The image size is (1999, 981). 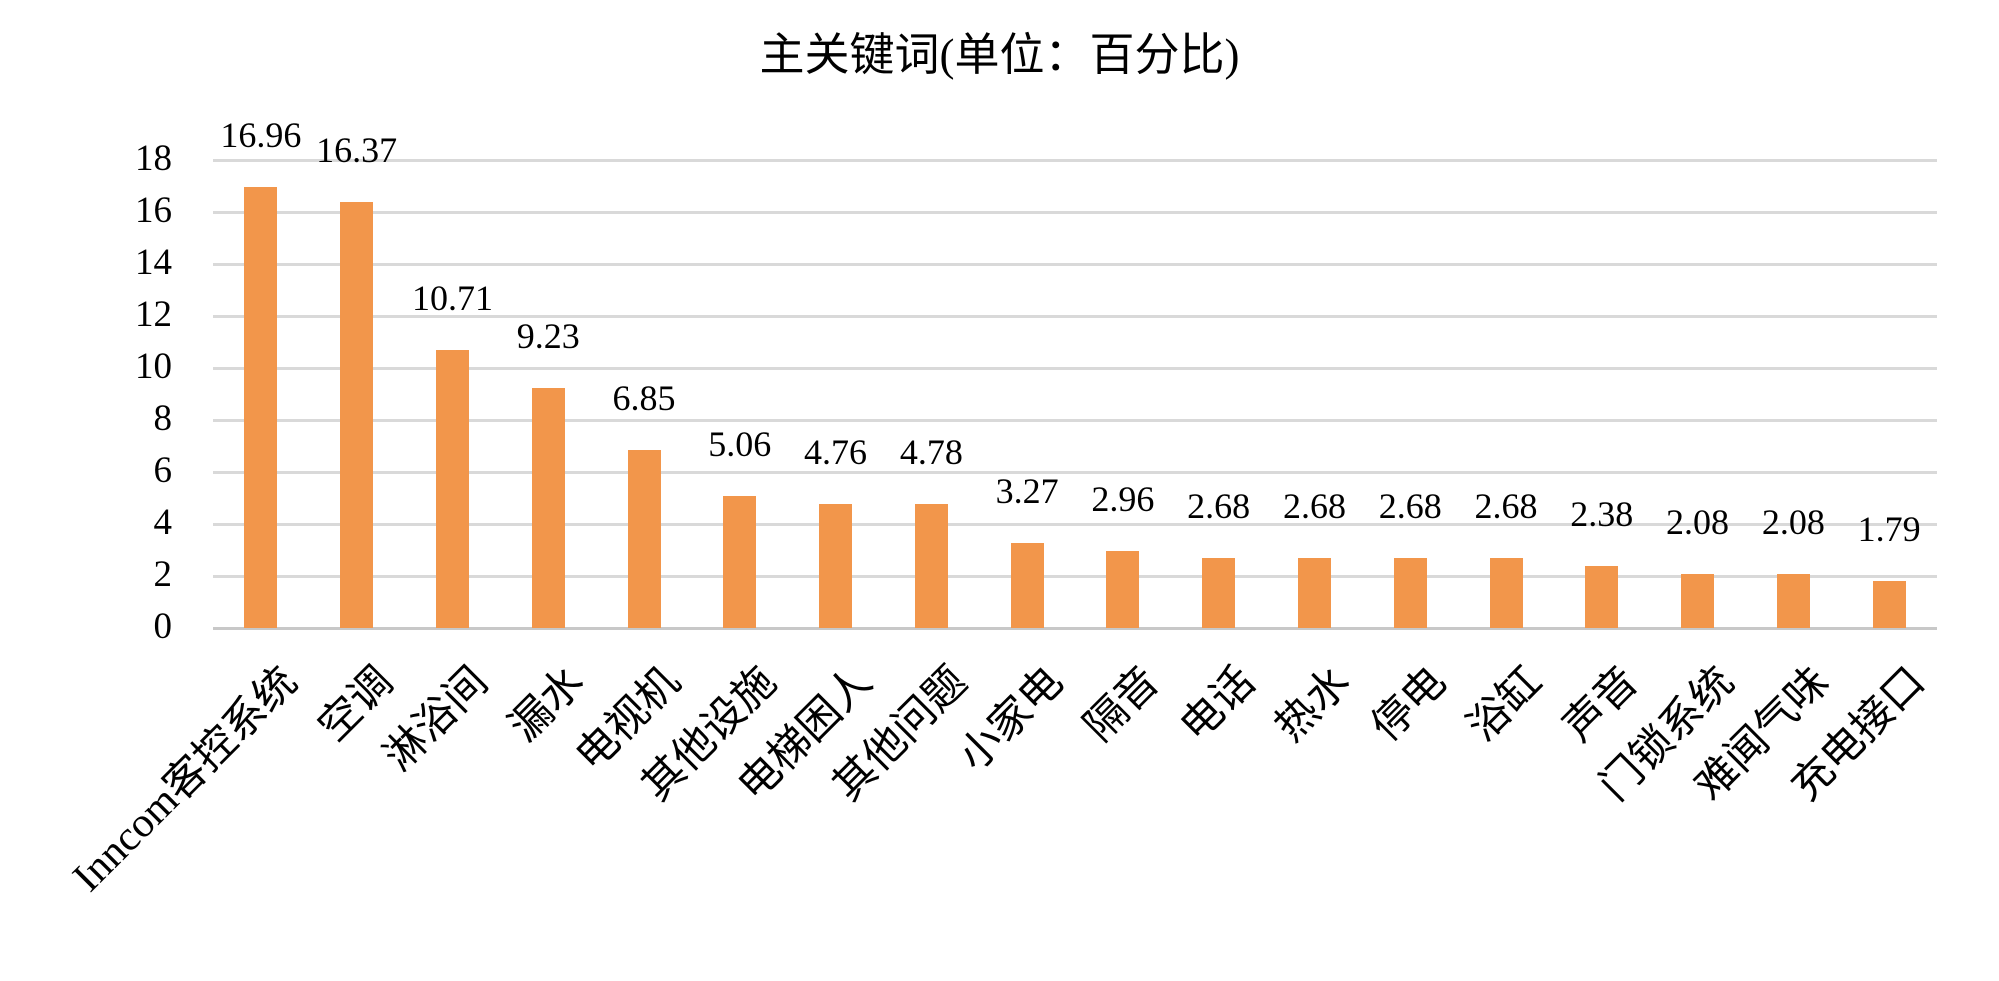 I want to click on y-axis-tick-label: 0, so click(x=163, y=626).